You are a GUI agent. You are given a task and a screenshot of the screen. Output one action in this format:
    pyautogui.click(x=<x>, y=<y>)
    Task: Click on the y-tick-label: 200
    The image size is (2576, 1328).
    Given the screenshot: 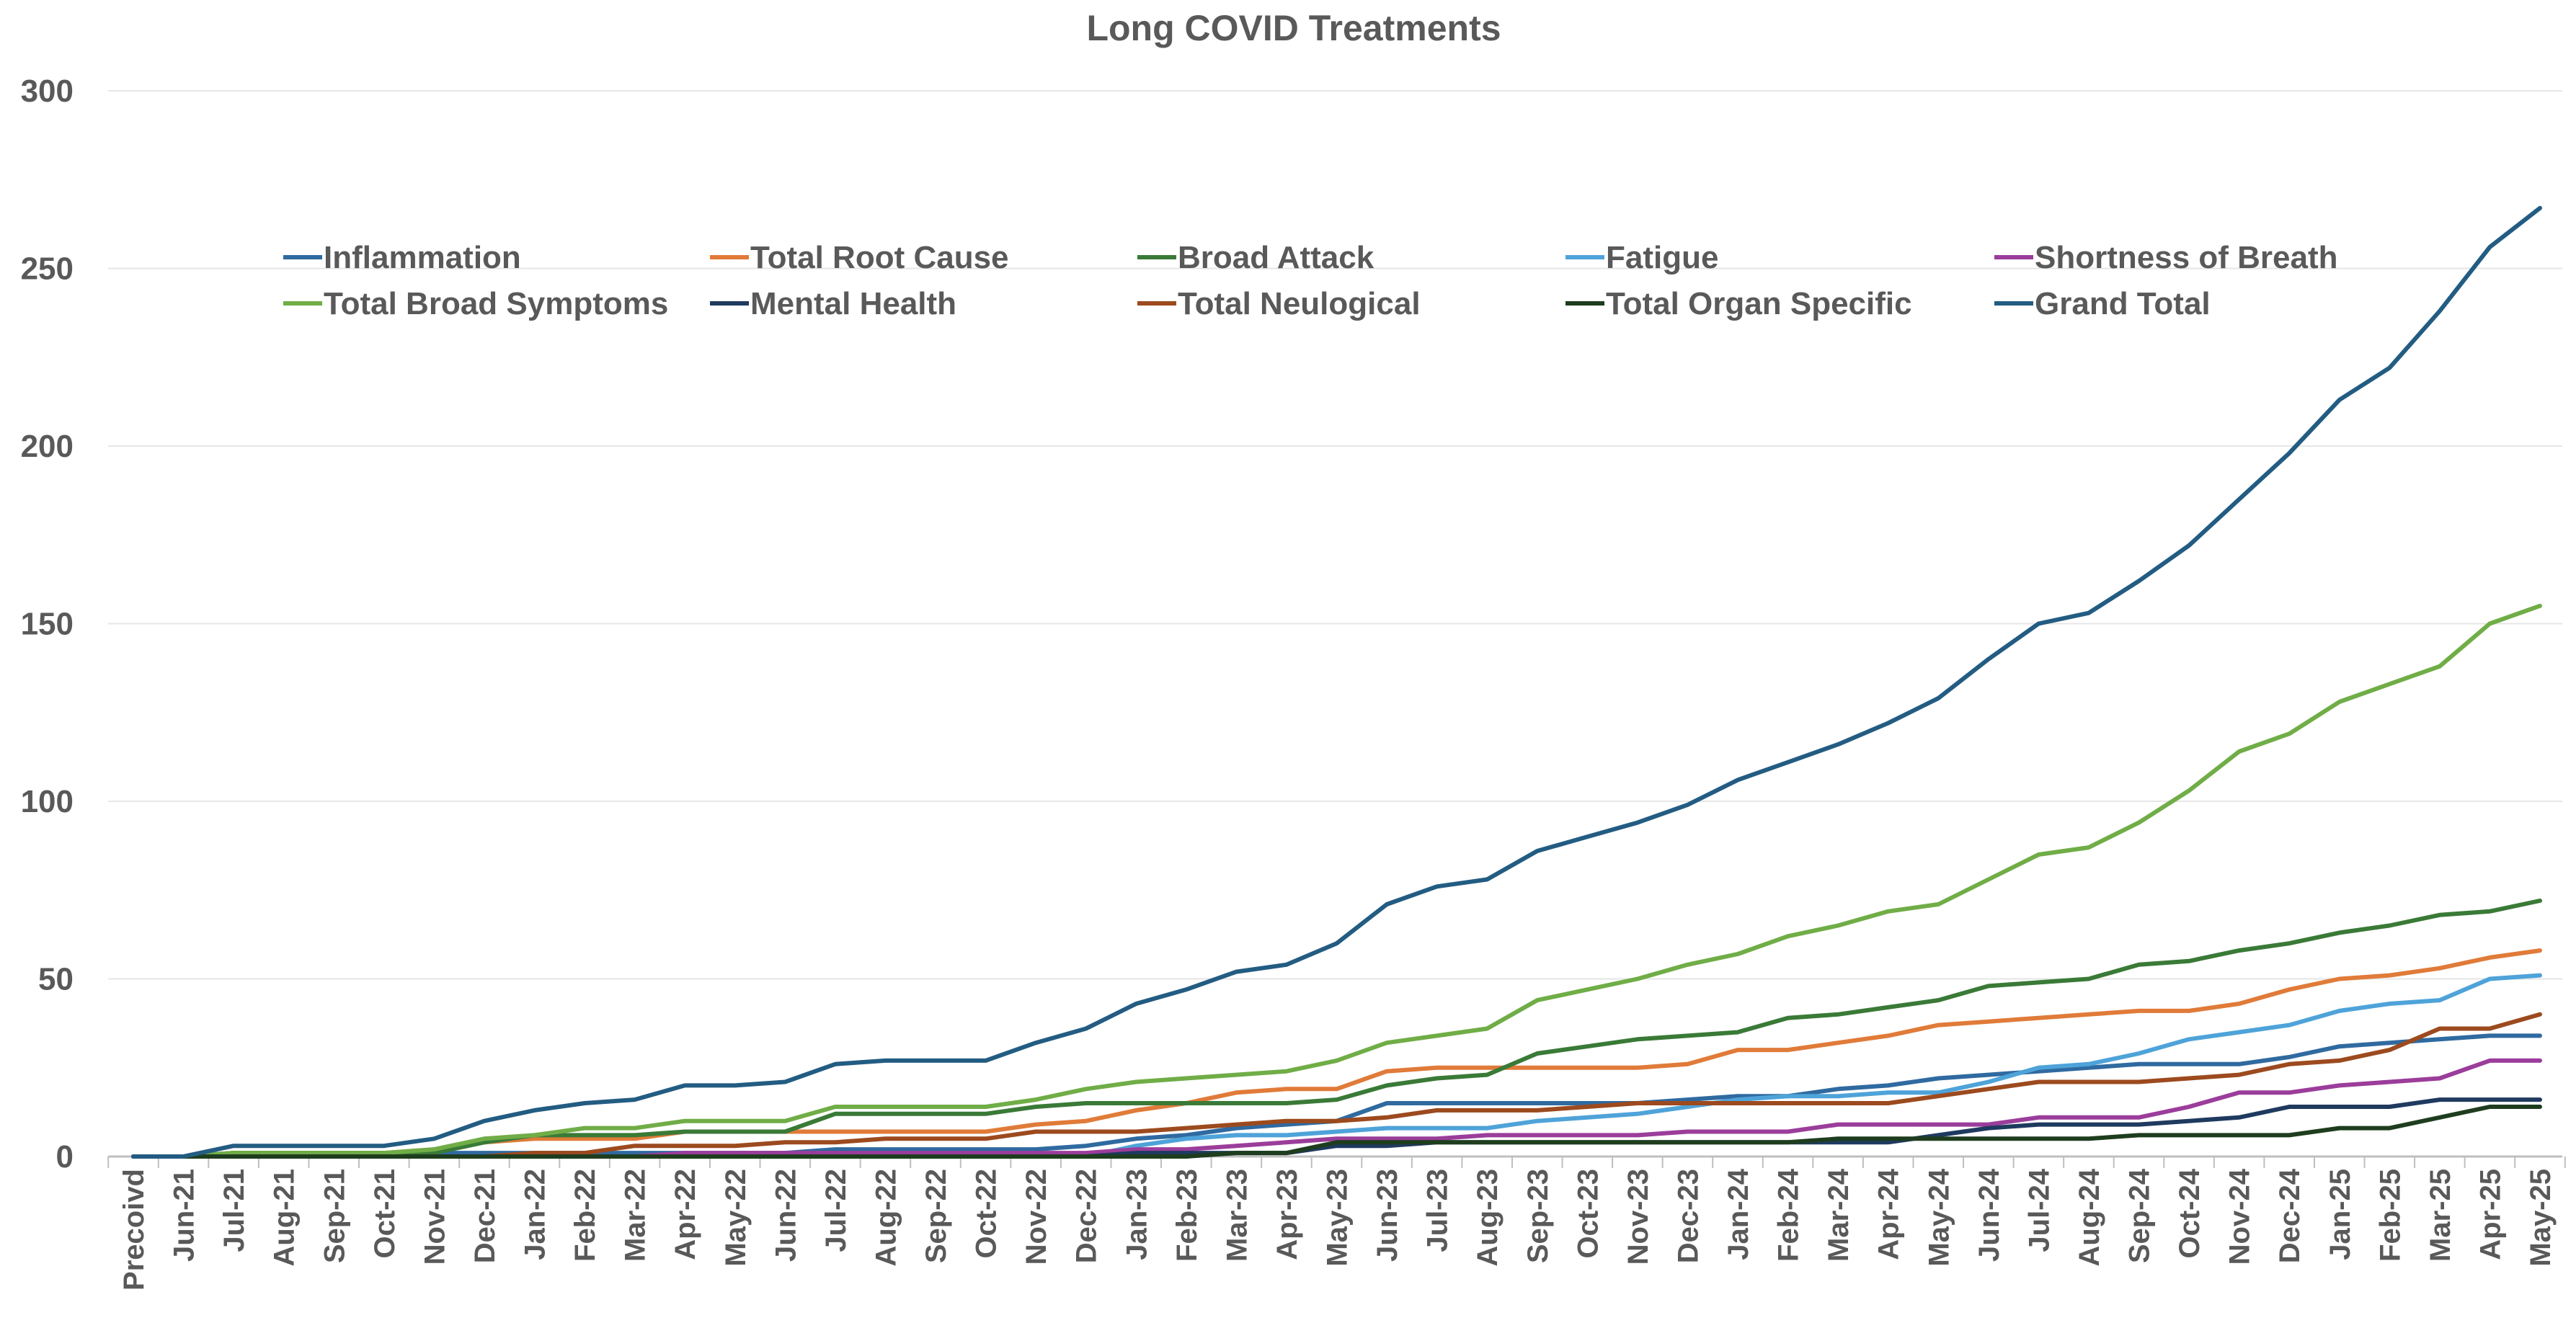 What is the action you would take?
    pyautogui.click(x=47, y=446)
    